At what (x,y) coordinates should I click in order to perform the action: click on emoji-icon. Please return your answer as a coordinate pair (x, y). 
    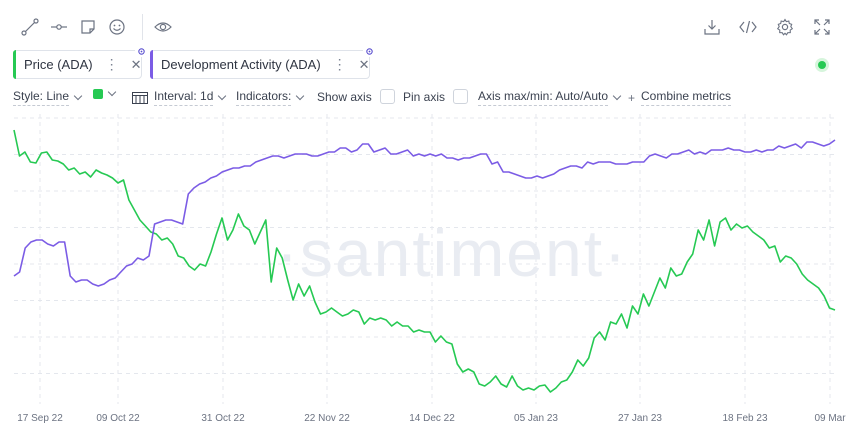
    Looking at the image, I should click on (117, 27).